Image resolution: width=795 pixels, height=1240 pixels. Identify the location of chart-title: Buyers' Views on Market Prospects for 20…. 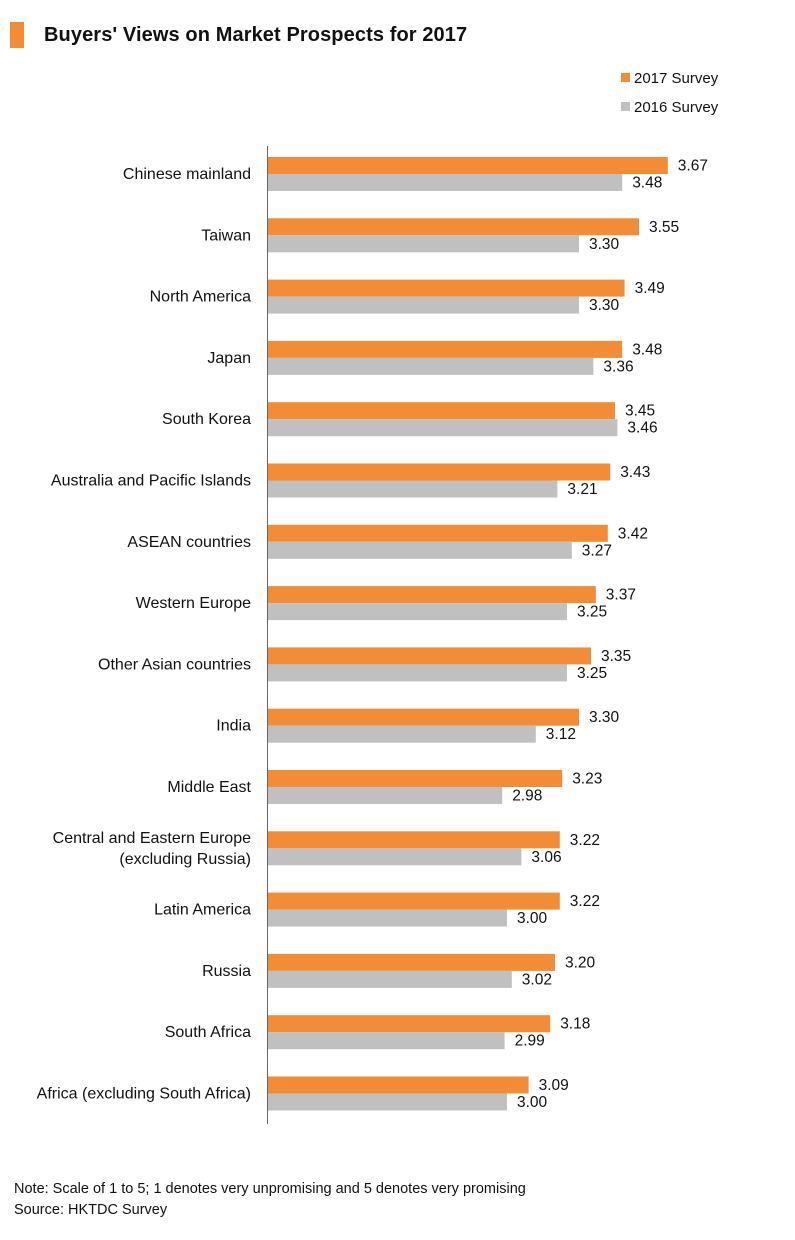
(256, 34).